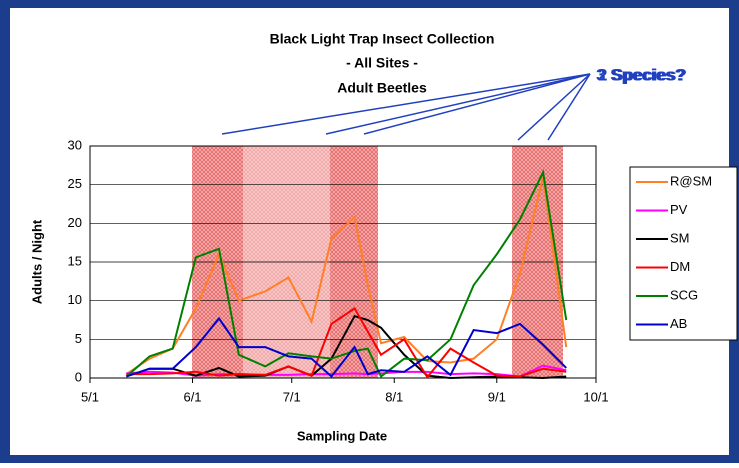  What do you see at coordinates (679, 209) in the screenshot?
I see `legend-label: PV` at bounding box center [679, 209].